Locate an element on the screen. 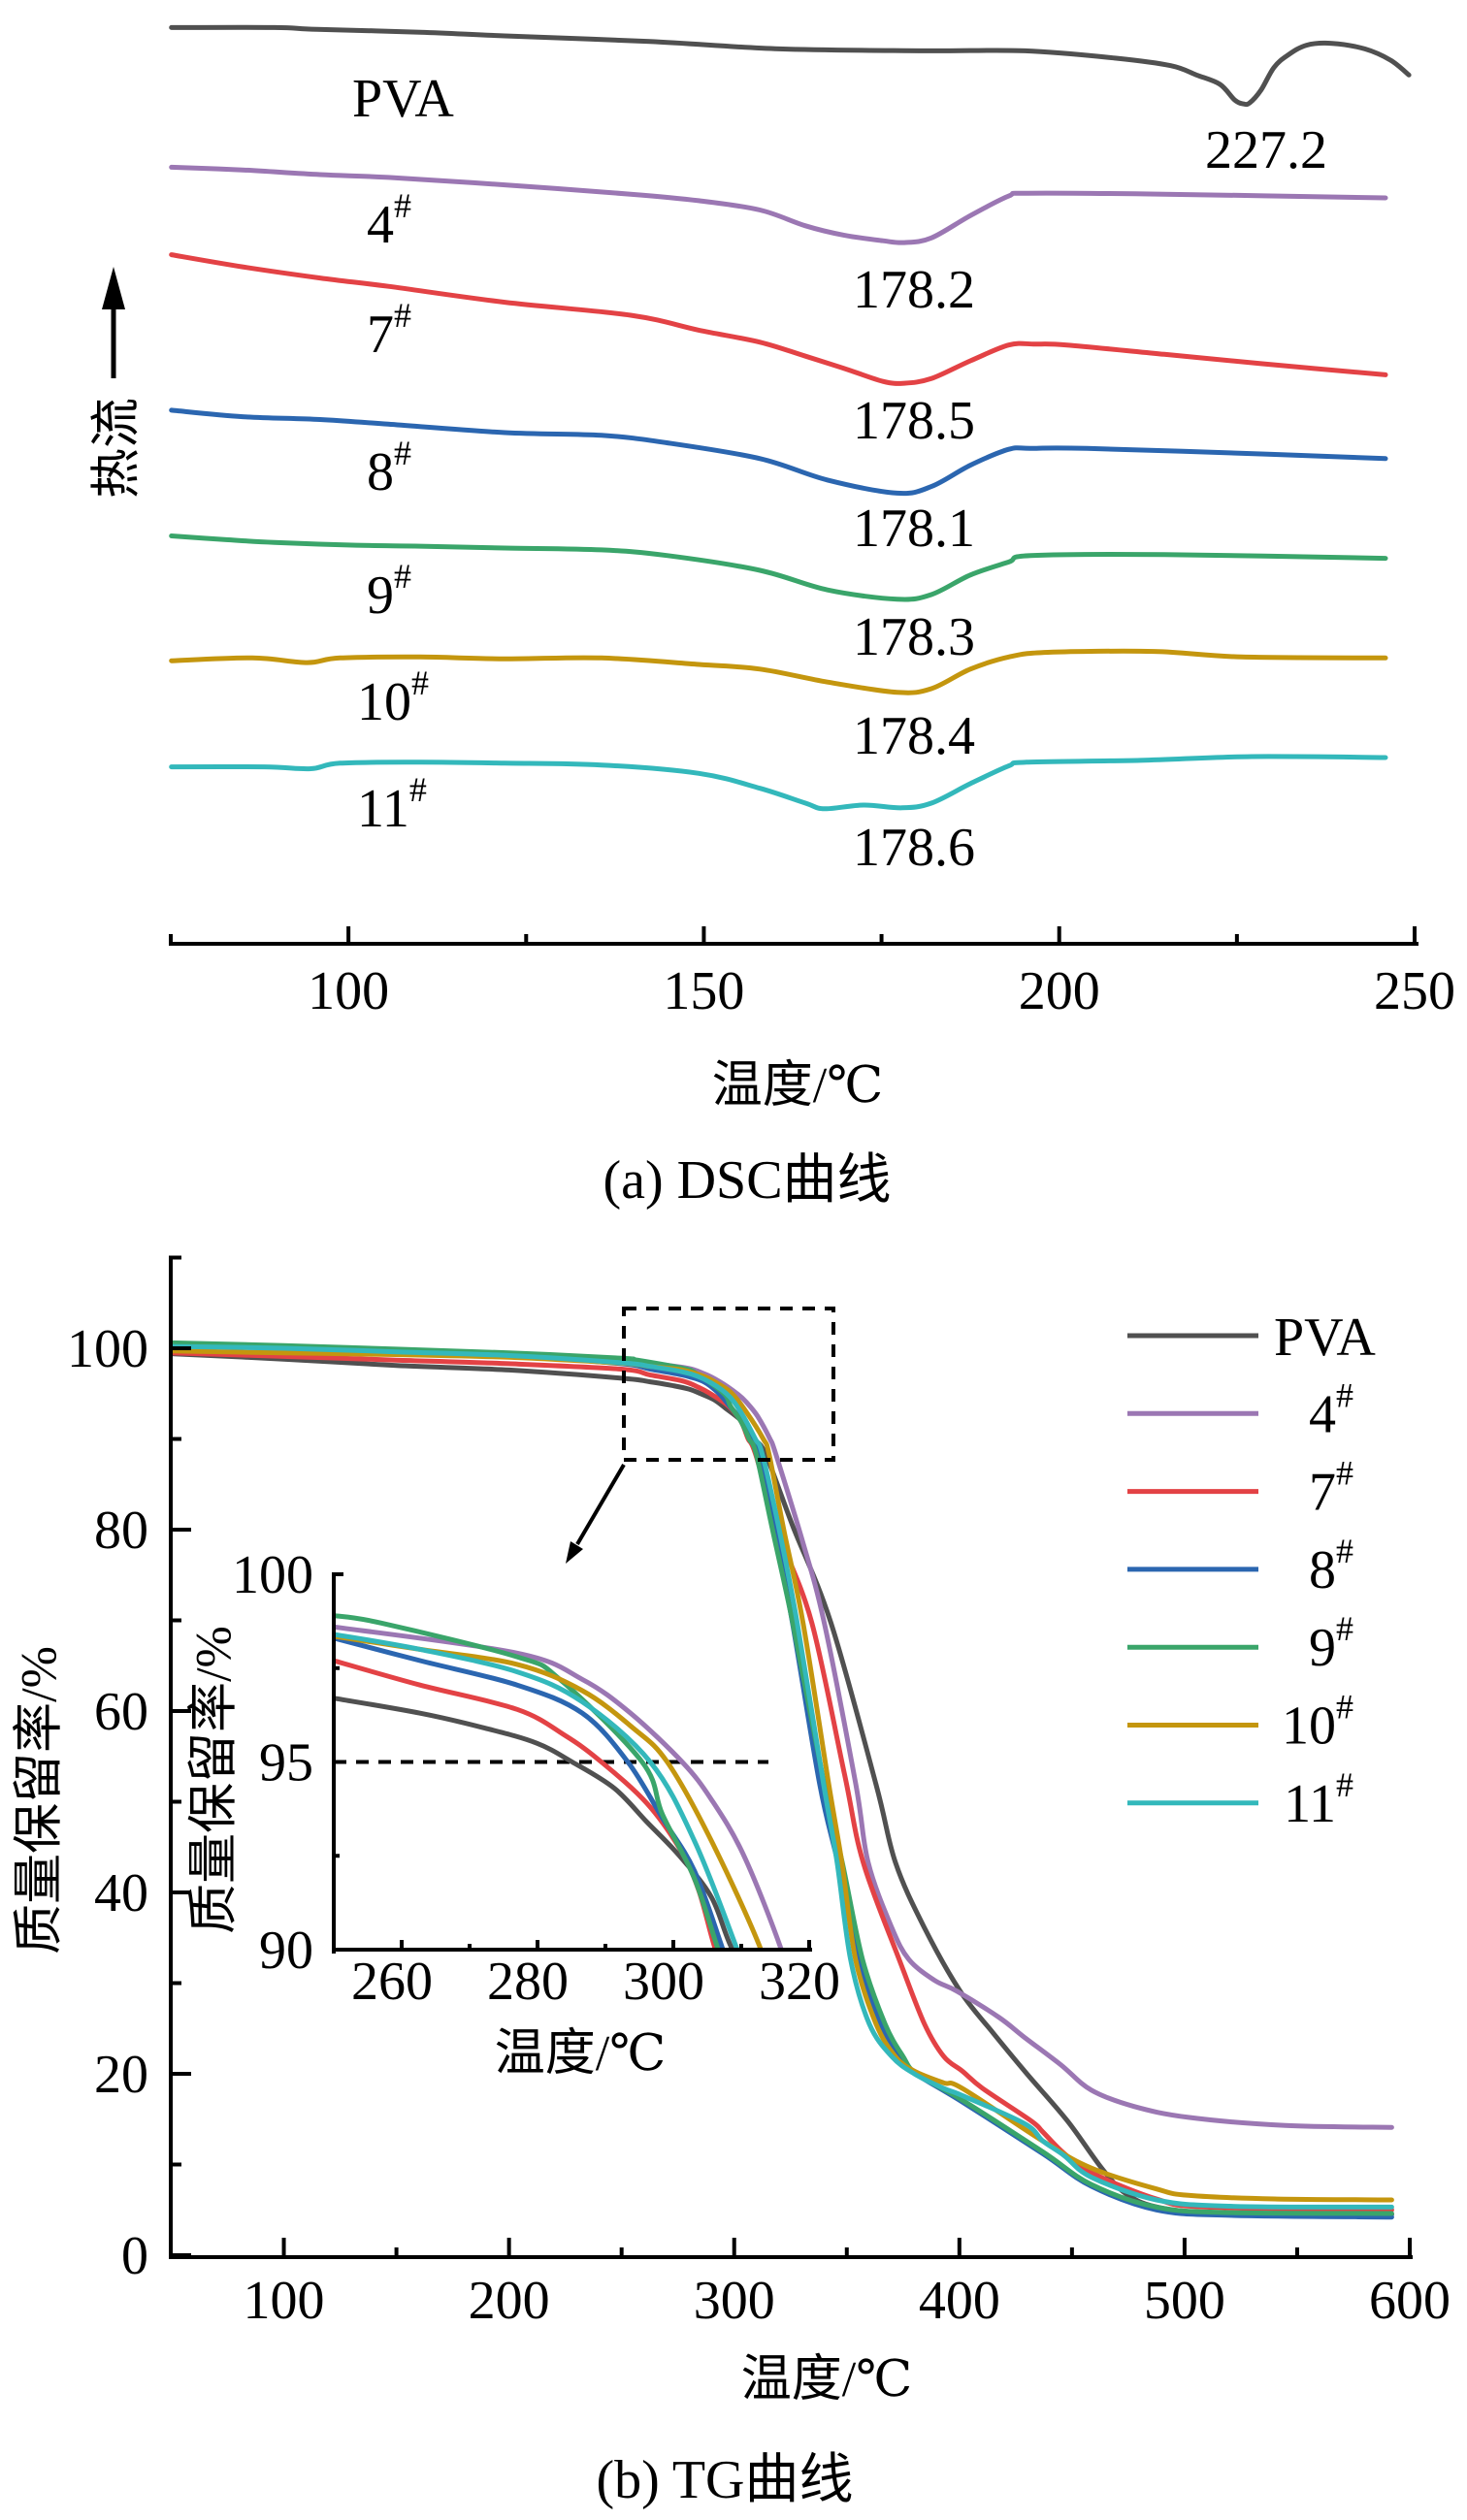 This screenshot has width=1467, height=2520. dsc-x-tick-label: 250 is located at coordinates (1414, 991).